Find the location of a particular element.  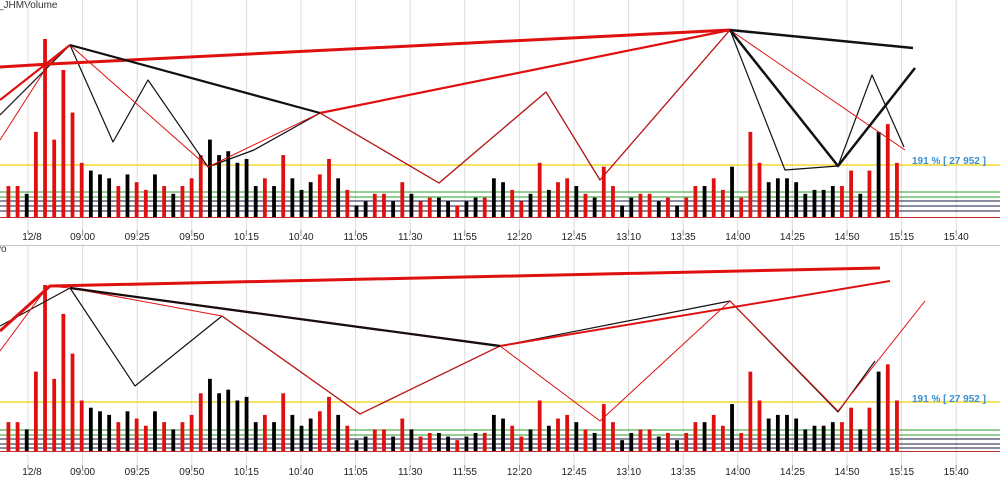

x-tick-label: 15:40 is located at coordinates (956, 237).